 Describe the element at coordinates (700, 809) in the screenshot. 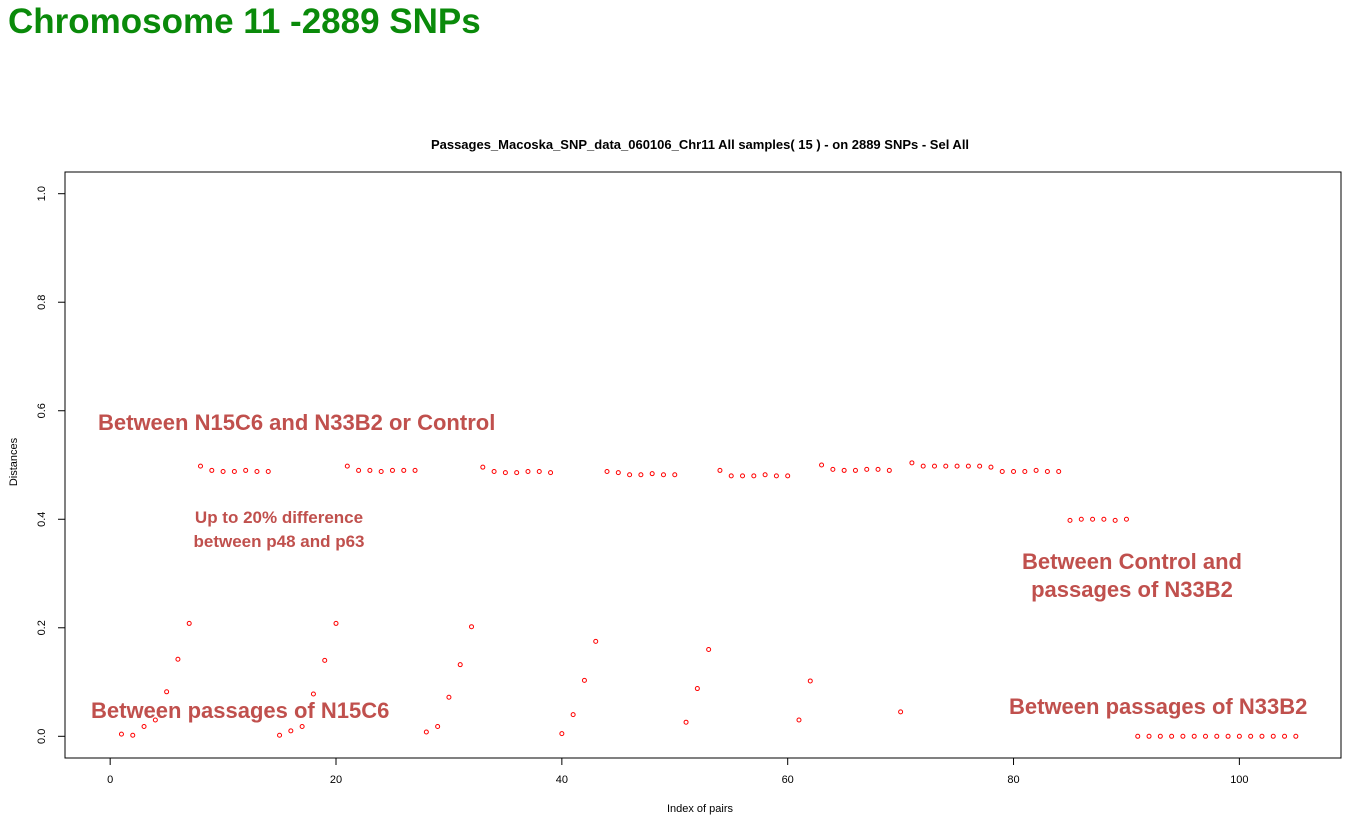

I see `x-axis-title: Index of pairs` at that location.